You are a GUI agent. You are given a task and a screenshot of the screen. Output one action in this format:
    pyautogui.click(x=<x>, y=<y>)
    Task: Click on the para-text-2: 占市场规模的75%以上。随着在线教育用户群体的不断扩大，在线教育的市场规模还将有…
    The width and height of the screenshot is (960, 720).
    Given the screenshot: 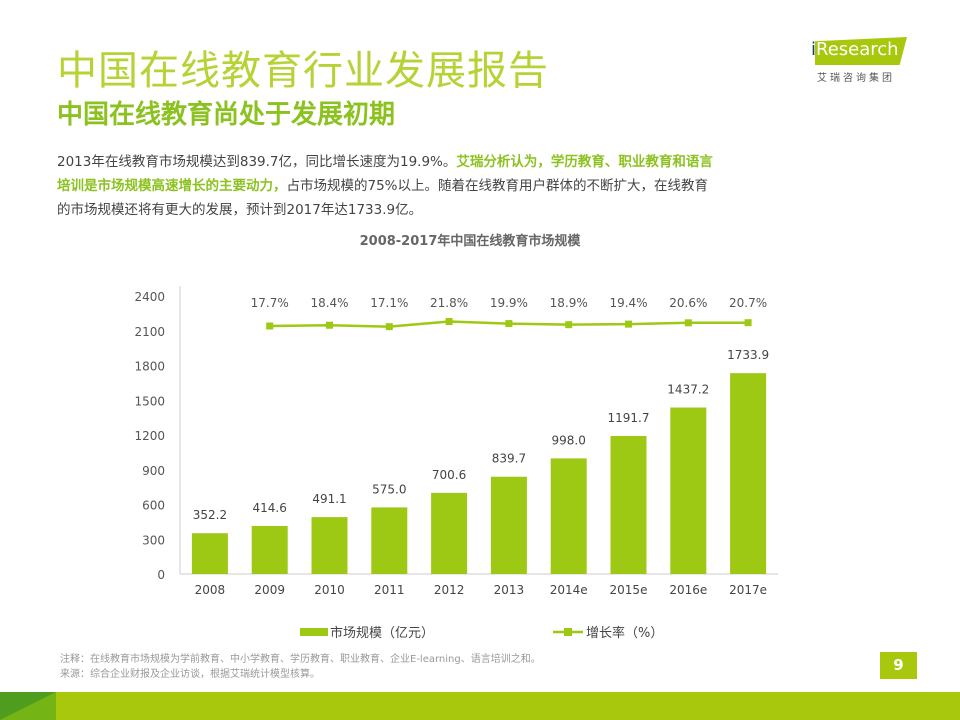 What is the action you would take?
    pyautogui.click(x=383, y=198)
    